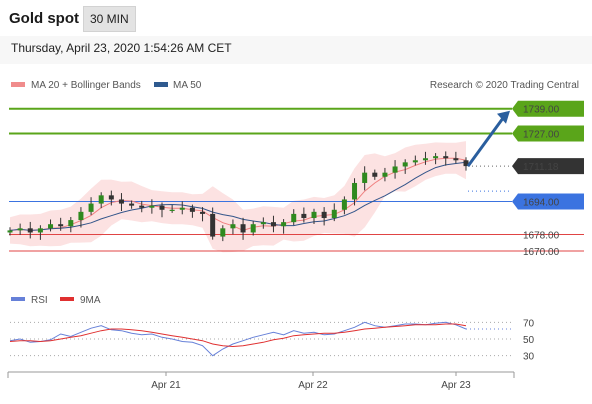  I want to click on level-label-1670.00: 1670.00, so click(541, 252).